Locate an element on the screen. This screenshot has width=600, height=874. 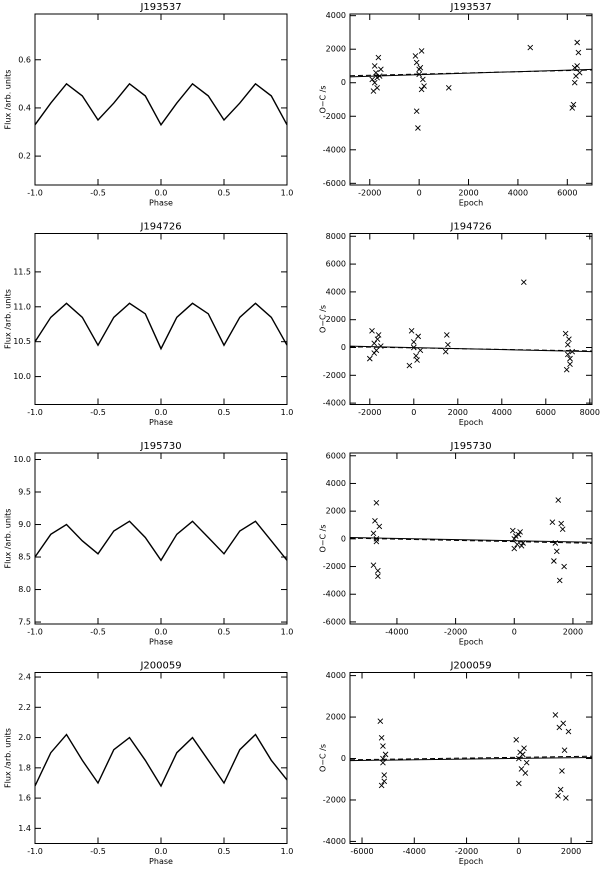
x-tick-label: 6000 is located at coordinates (567, 193).